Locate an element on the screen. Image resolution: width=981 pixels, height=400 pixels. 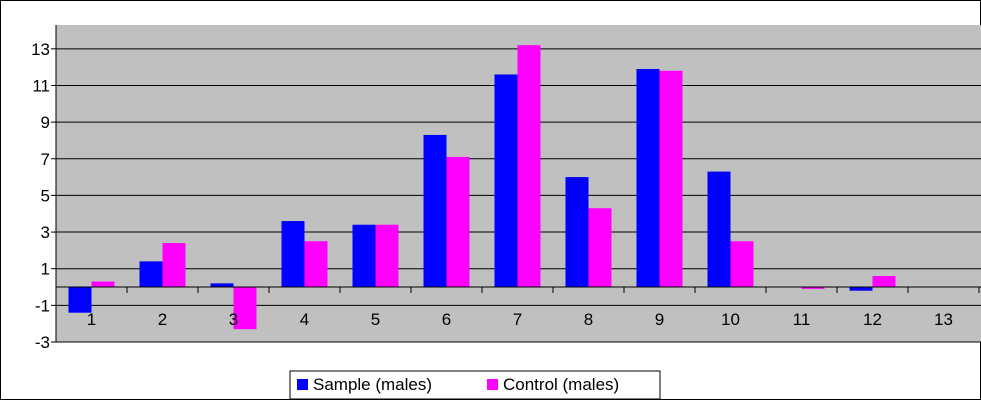
x-tick-label: 13 is located at coordinates (943, 319).